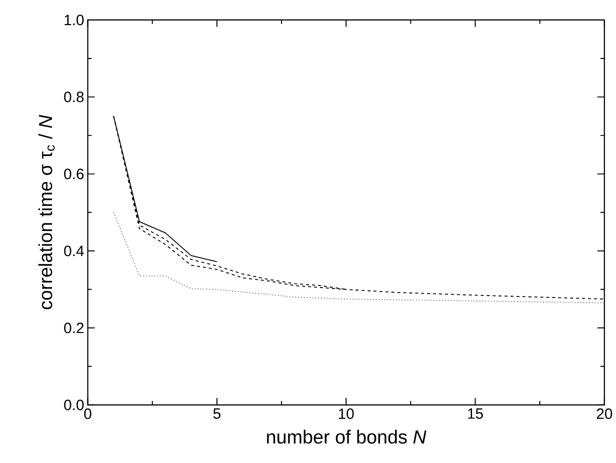 Image resolution: width=616 pixels, height=463 pixels. Describe the element at coordinates (475, 413) in the screenshot. I see `x-tick-label: 15` at that location.